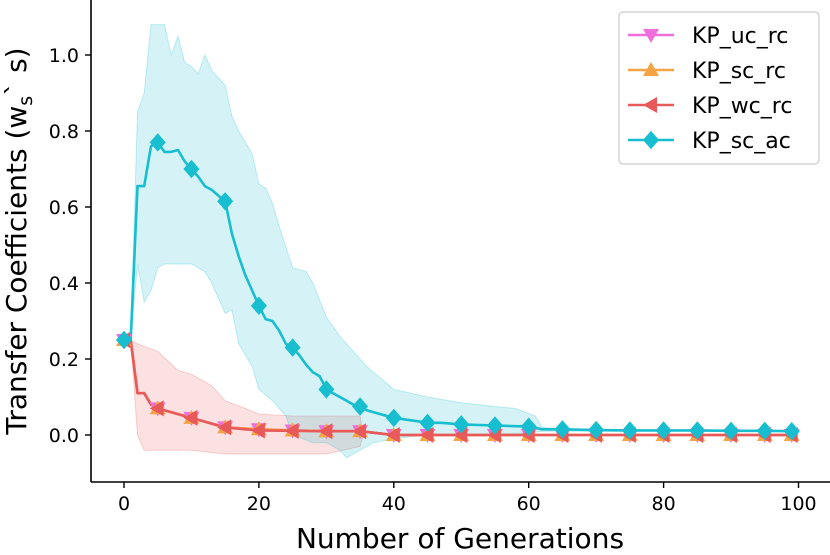 The image size is (830, 555). I want to click on y-tick-label: 0.6, so click(64, 208).